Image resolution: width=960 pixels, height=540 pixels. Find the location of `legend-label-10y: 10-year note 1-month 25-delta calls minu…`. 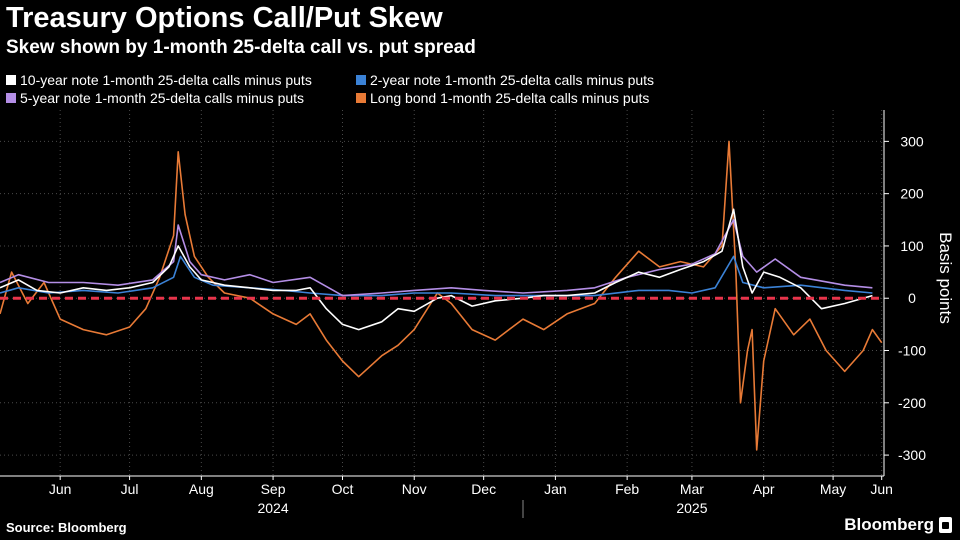

legend-label-10y: 10-year note 1-month 25-delta calls minu… is located at coordinates (166, 80).